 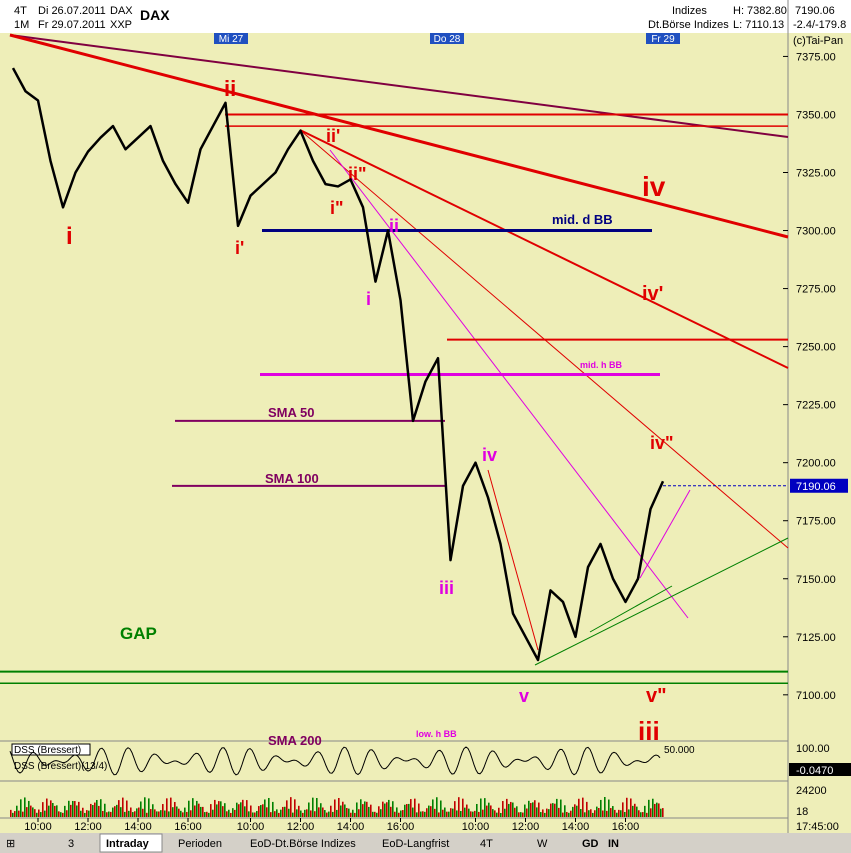 What do you see at coordinates (489, 455) in the screenshot?
I see `wave-label: iv` at bounding box center [489, 455].